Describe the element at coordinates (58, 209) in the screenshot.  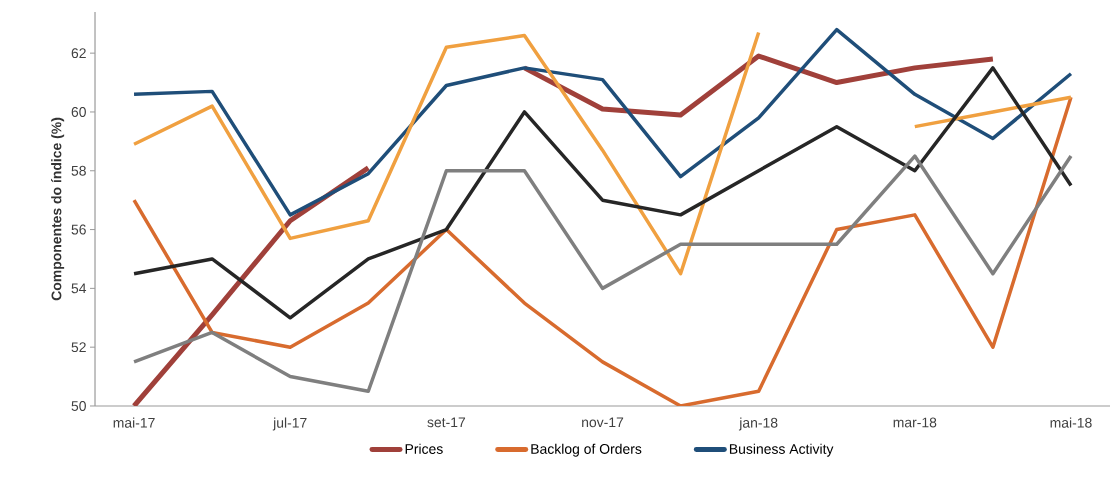
I see `y-axis-title: Componentes do índice (%)` at that location.